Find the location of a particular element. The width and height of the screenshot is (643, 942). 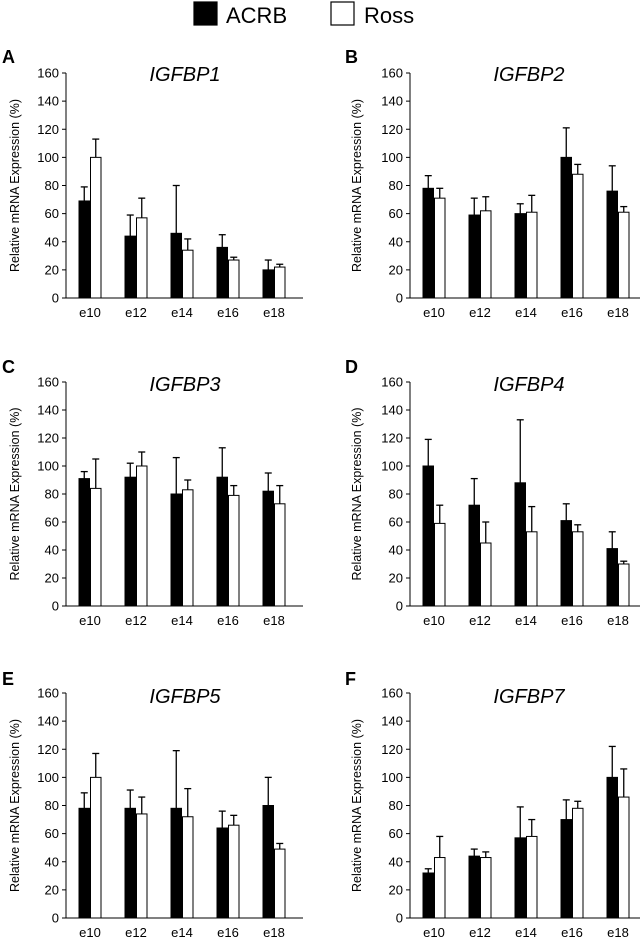

bar-c-acrb-e12 is located at coordinates (130, 541).